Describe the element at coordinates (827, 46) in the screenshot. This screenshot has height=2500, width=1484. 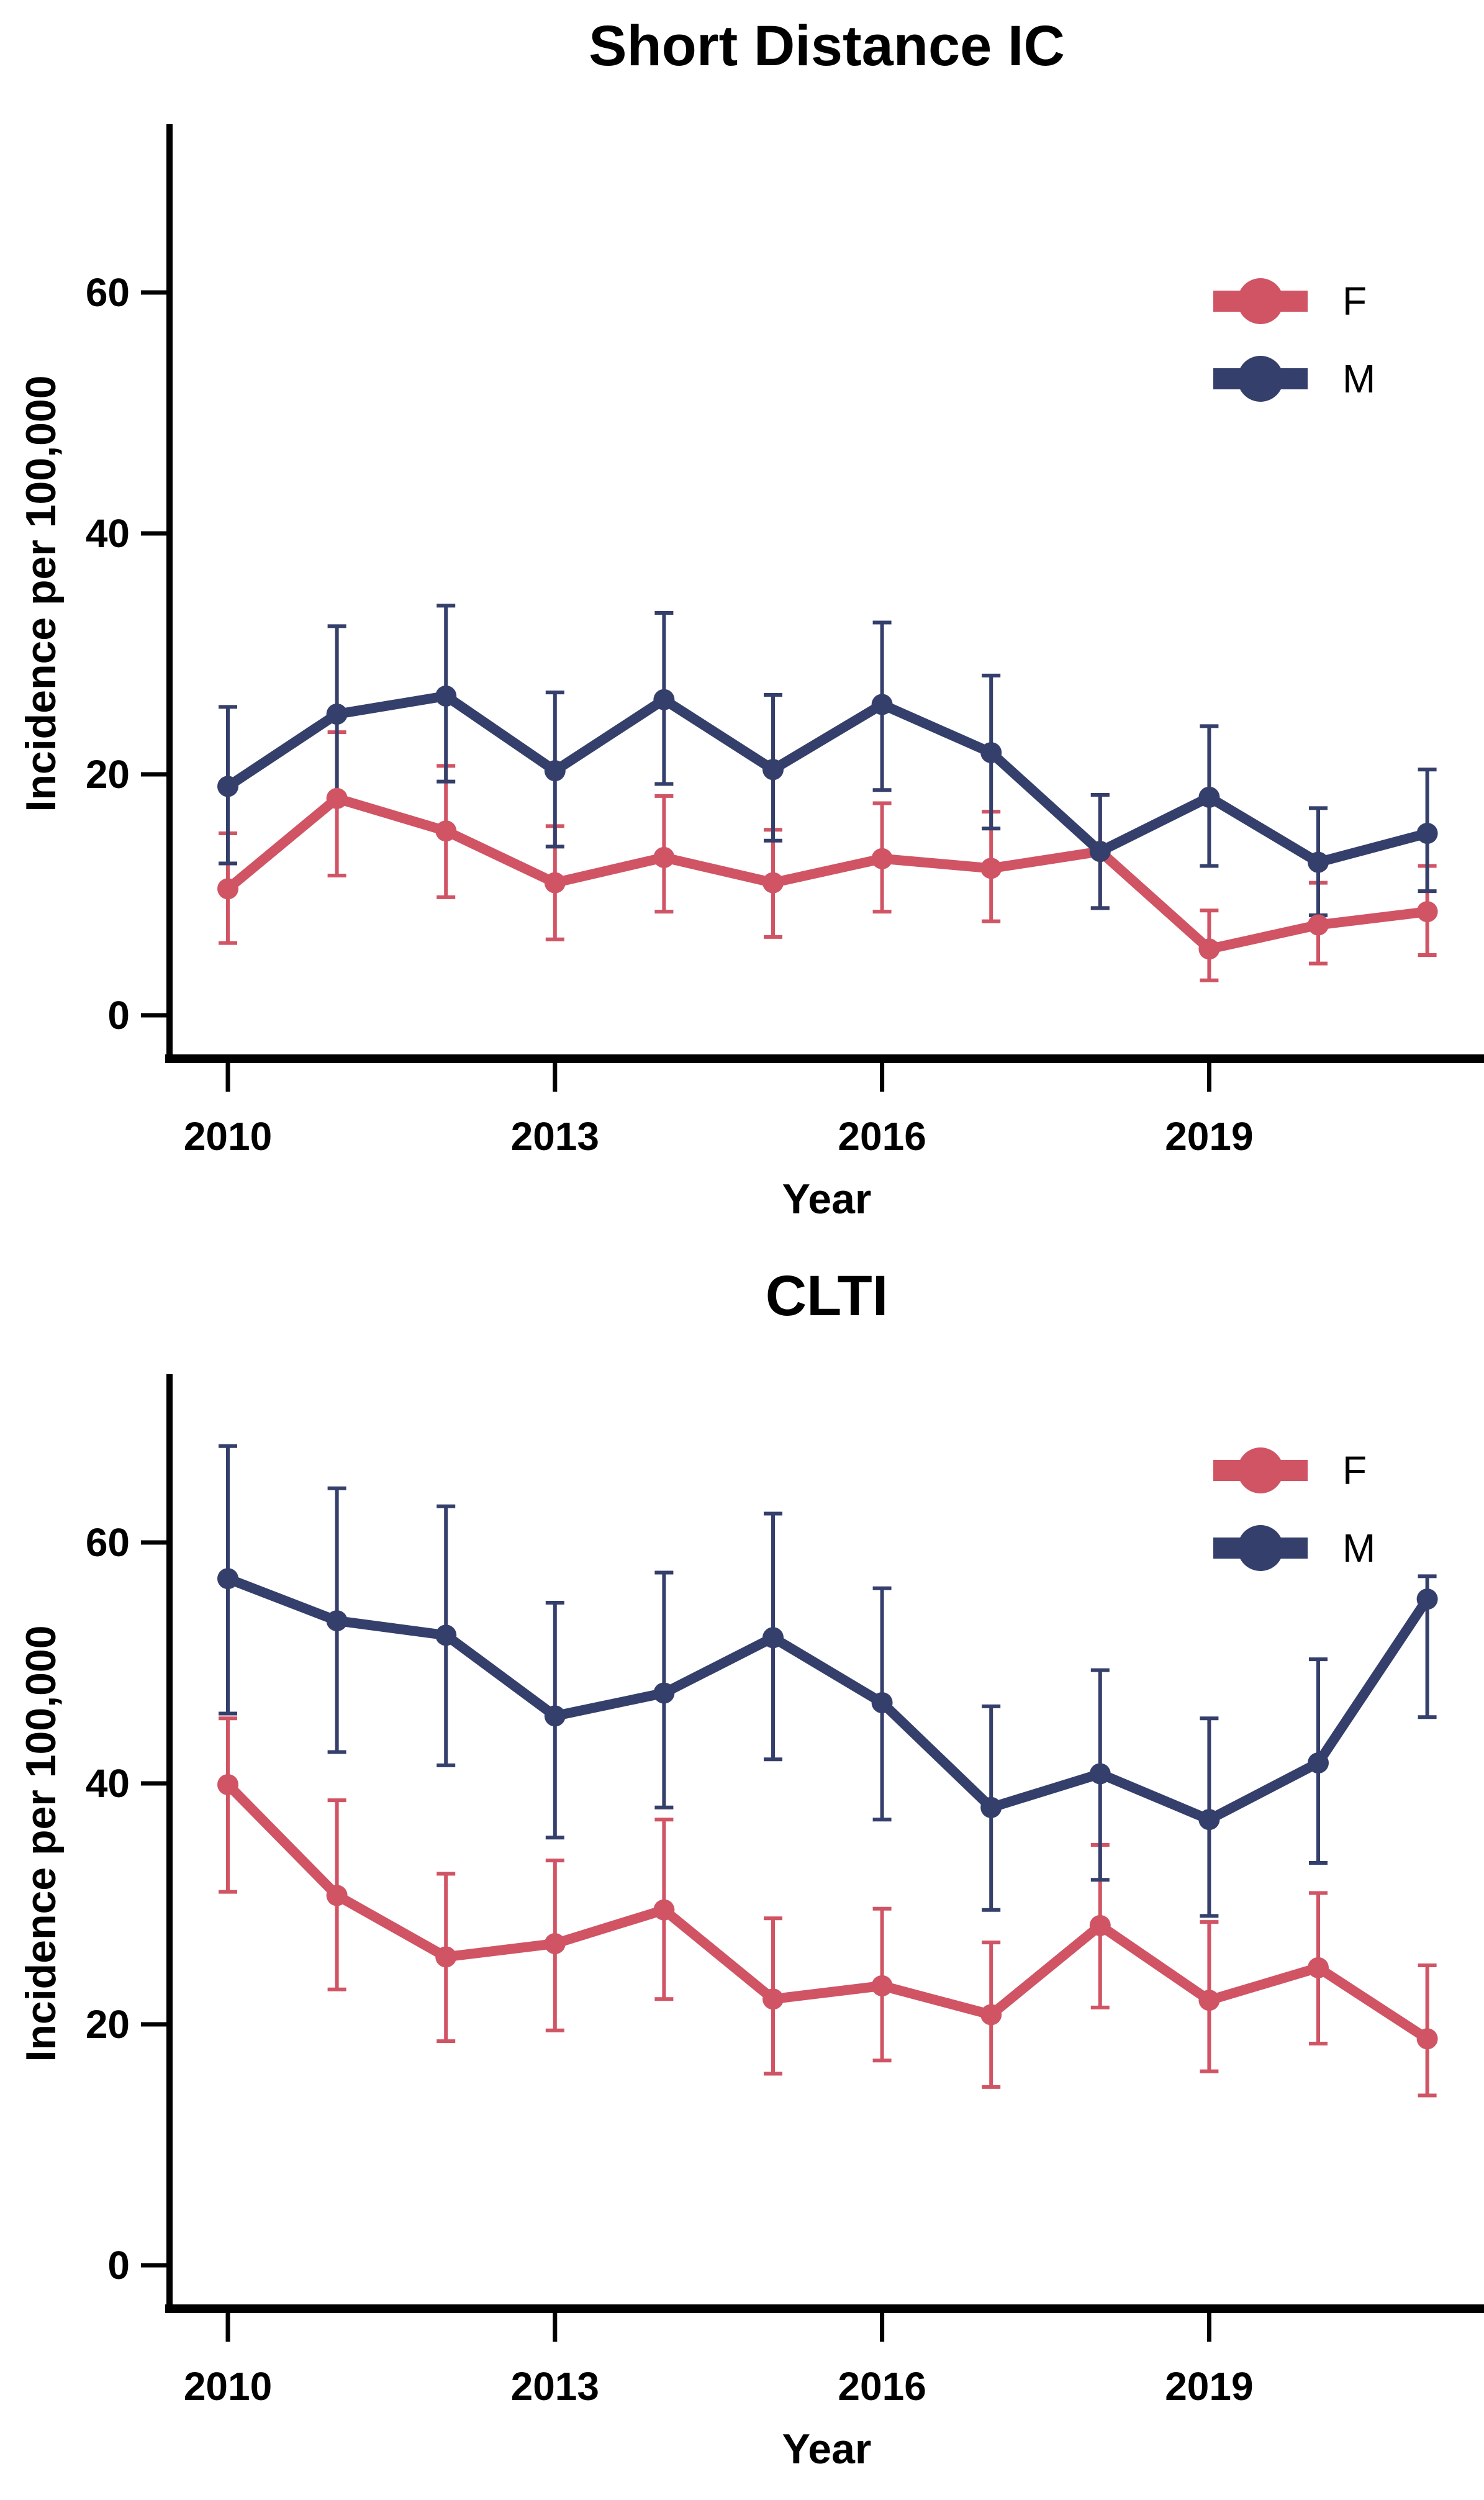
I see `chart-title: Short Distance IC` at that location.